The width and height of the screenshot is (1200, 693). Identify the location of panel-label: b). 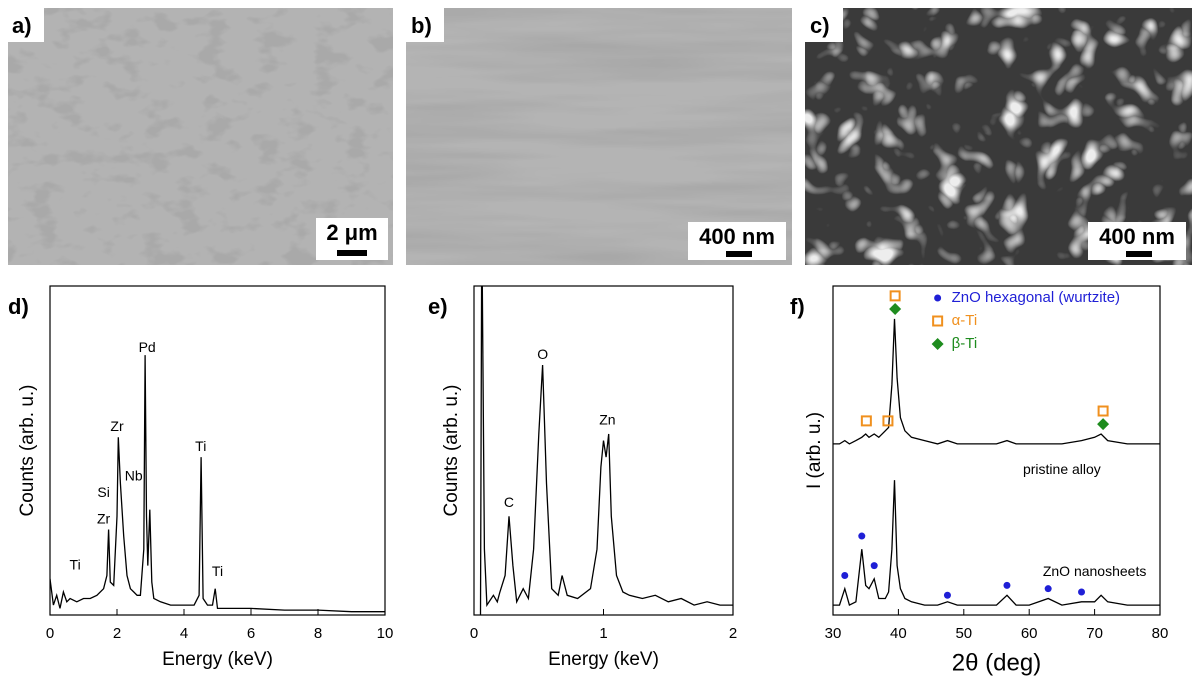
(421, 25).